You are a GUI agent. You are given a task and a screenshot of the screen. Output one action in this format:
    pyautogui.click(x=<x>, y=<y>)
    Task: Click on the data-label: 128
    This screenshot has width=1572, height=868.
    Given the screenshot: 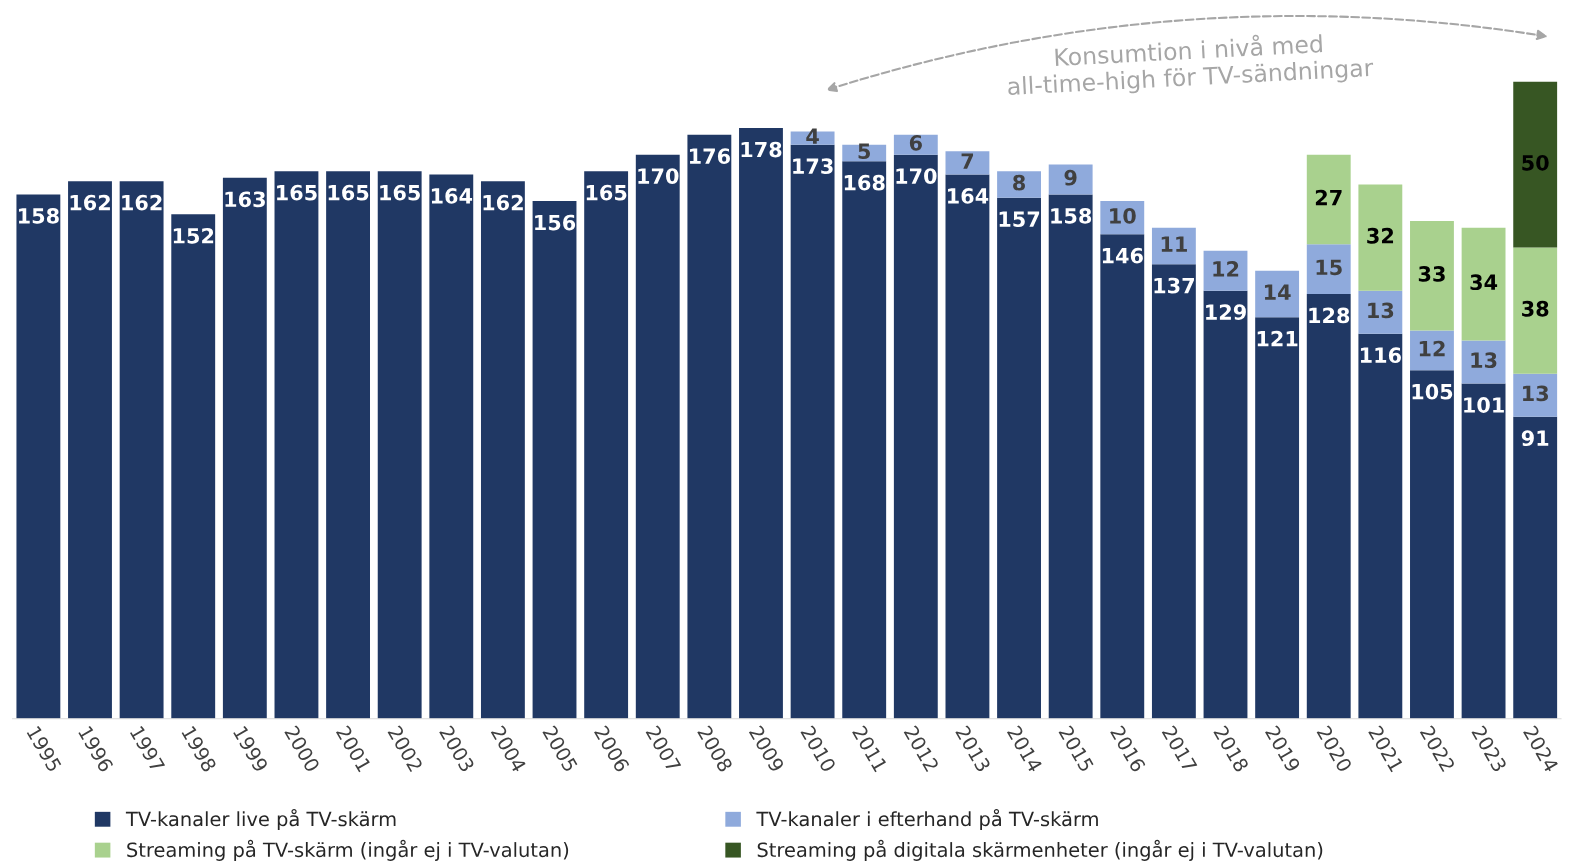 What is the action you would take?
    pyautogui.click(x=1329, y=315)
    